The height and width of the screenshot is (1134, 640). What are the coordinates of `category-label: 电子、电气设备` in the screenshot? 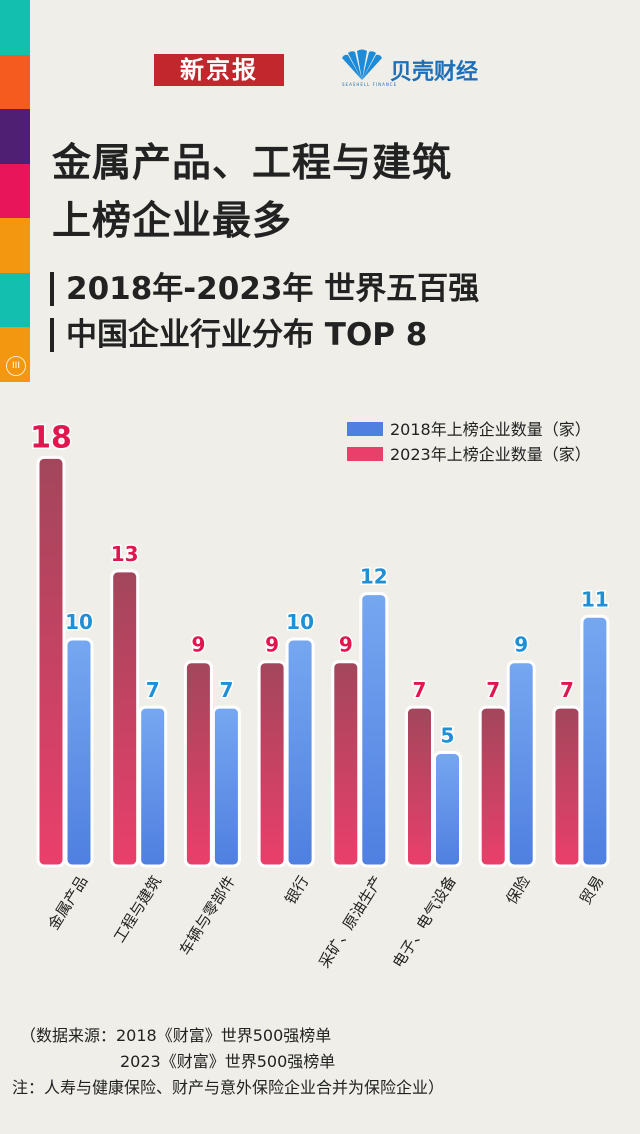 It's located at (424, 922).